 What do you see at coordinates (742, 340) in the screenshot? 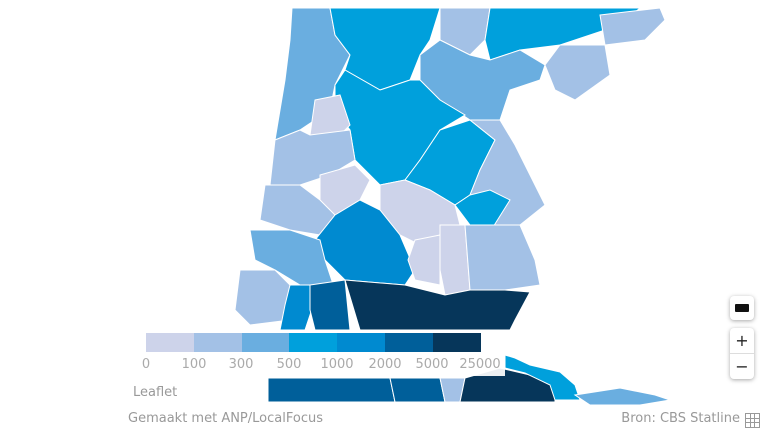
I see `zoom-in-button: +` at bounding box center [742, 340].